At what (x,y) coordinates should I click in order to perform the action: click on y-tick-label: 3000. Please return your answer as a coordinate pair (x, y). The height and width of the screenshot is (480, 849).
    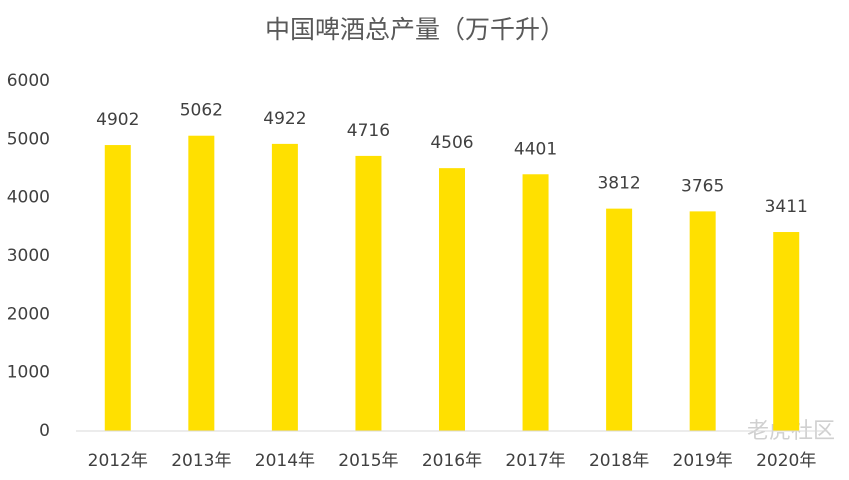
    Looking at the image, I should click on (28, 256).